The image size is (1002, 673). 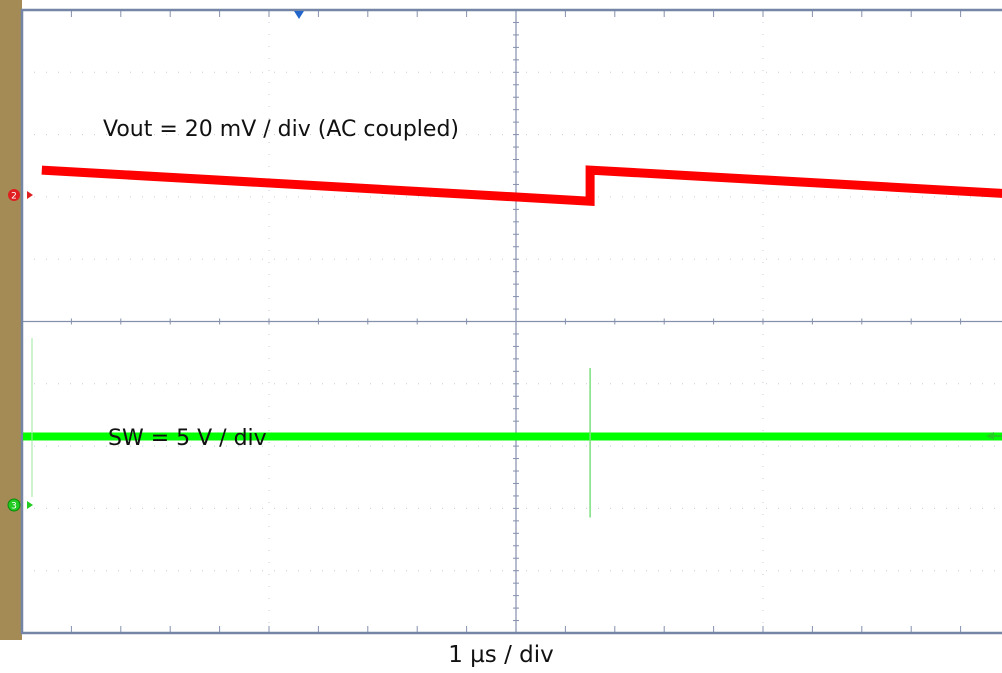 I want to click on vout-ripple-trace, so click(x=521, y=185).